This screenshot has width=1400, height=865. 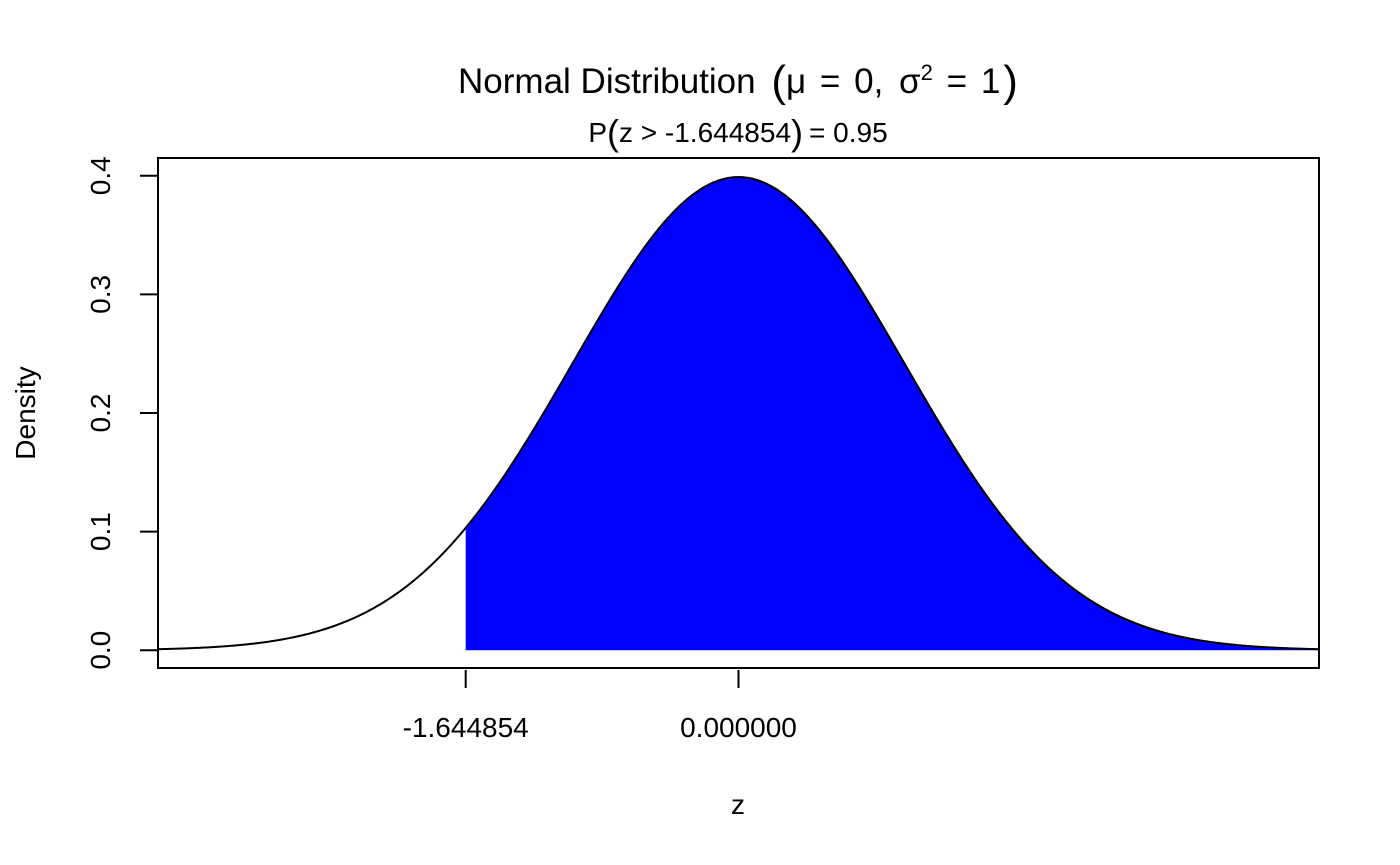 I want to click on title-sigma-power: 2, so click(x=927, y=72).